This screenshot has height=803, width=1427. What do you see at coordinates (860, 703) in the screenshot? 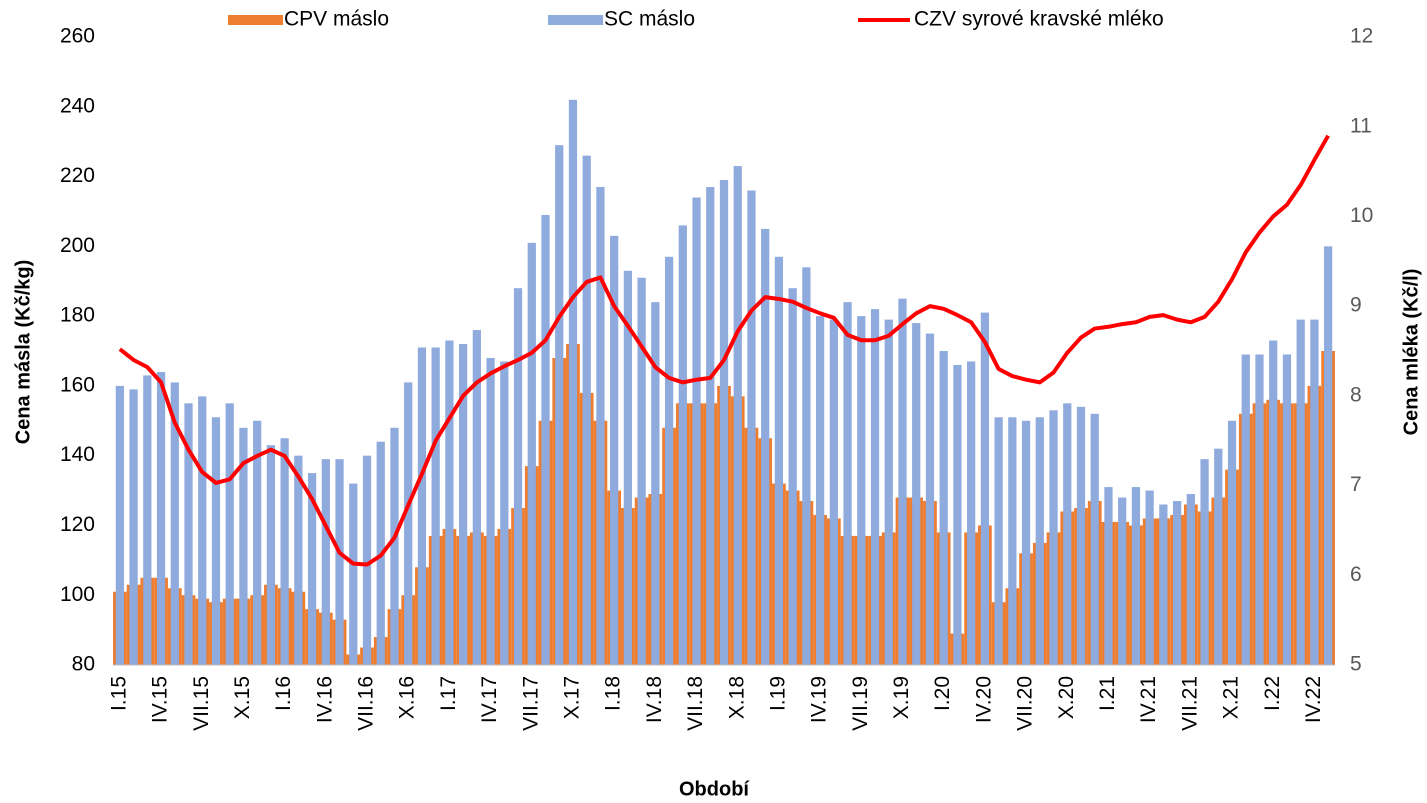
I see `x-tick-label: VII.19` at bounding box center [860, 703].